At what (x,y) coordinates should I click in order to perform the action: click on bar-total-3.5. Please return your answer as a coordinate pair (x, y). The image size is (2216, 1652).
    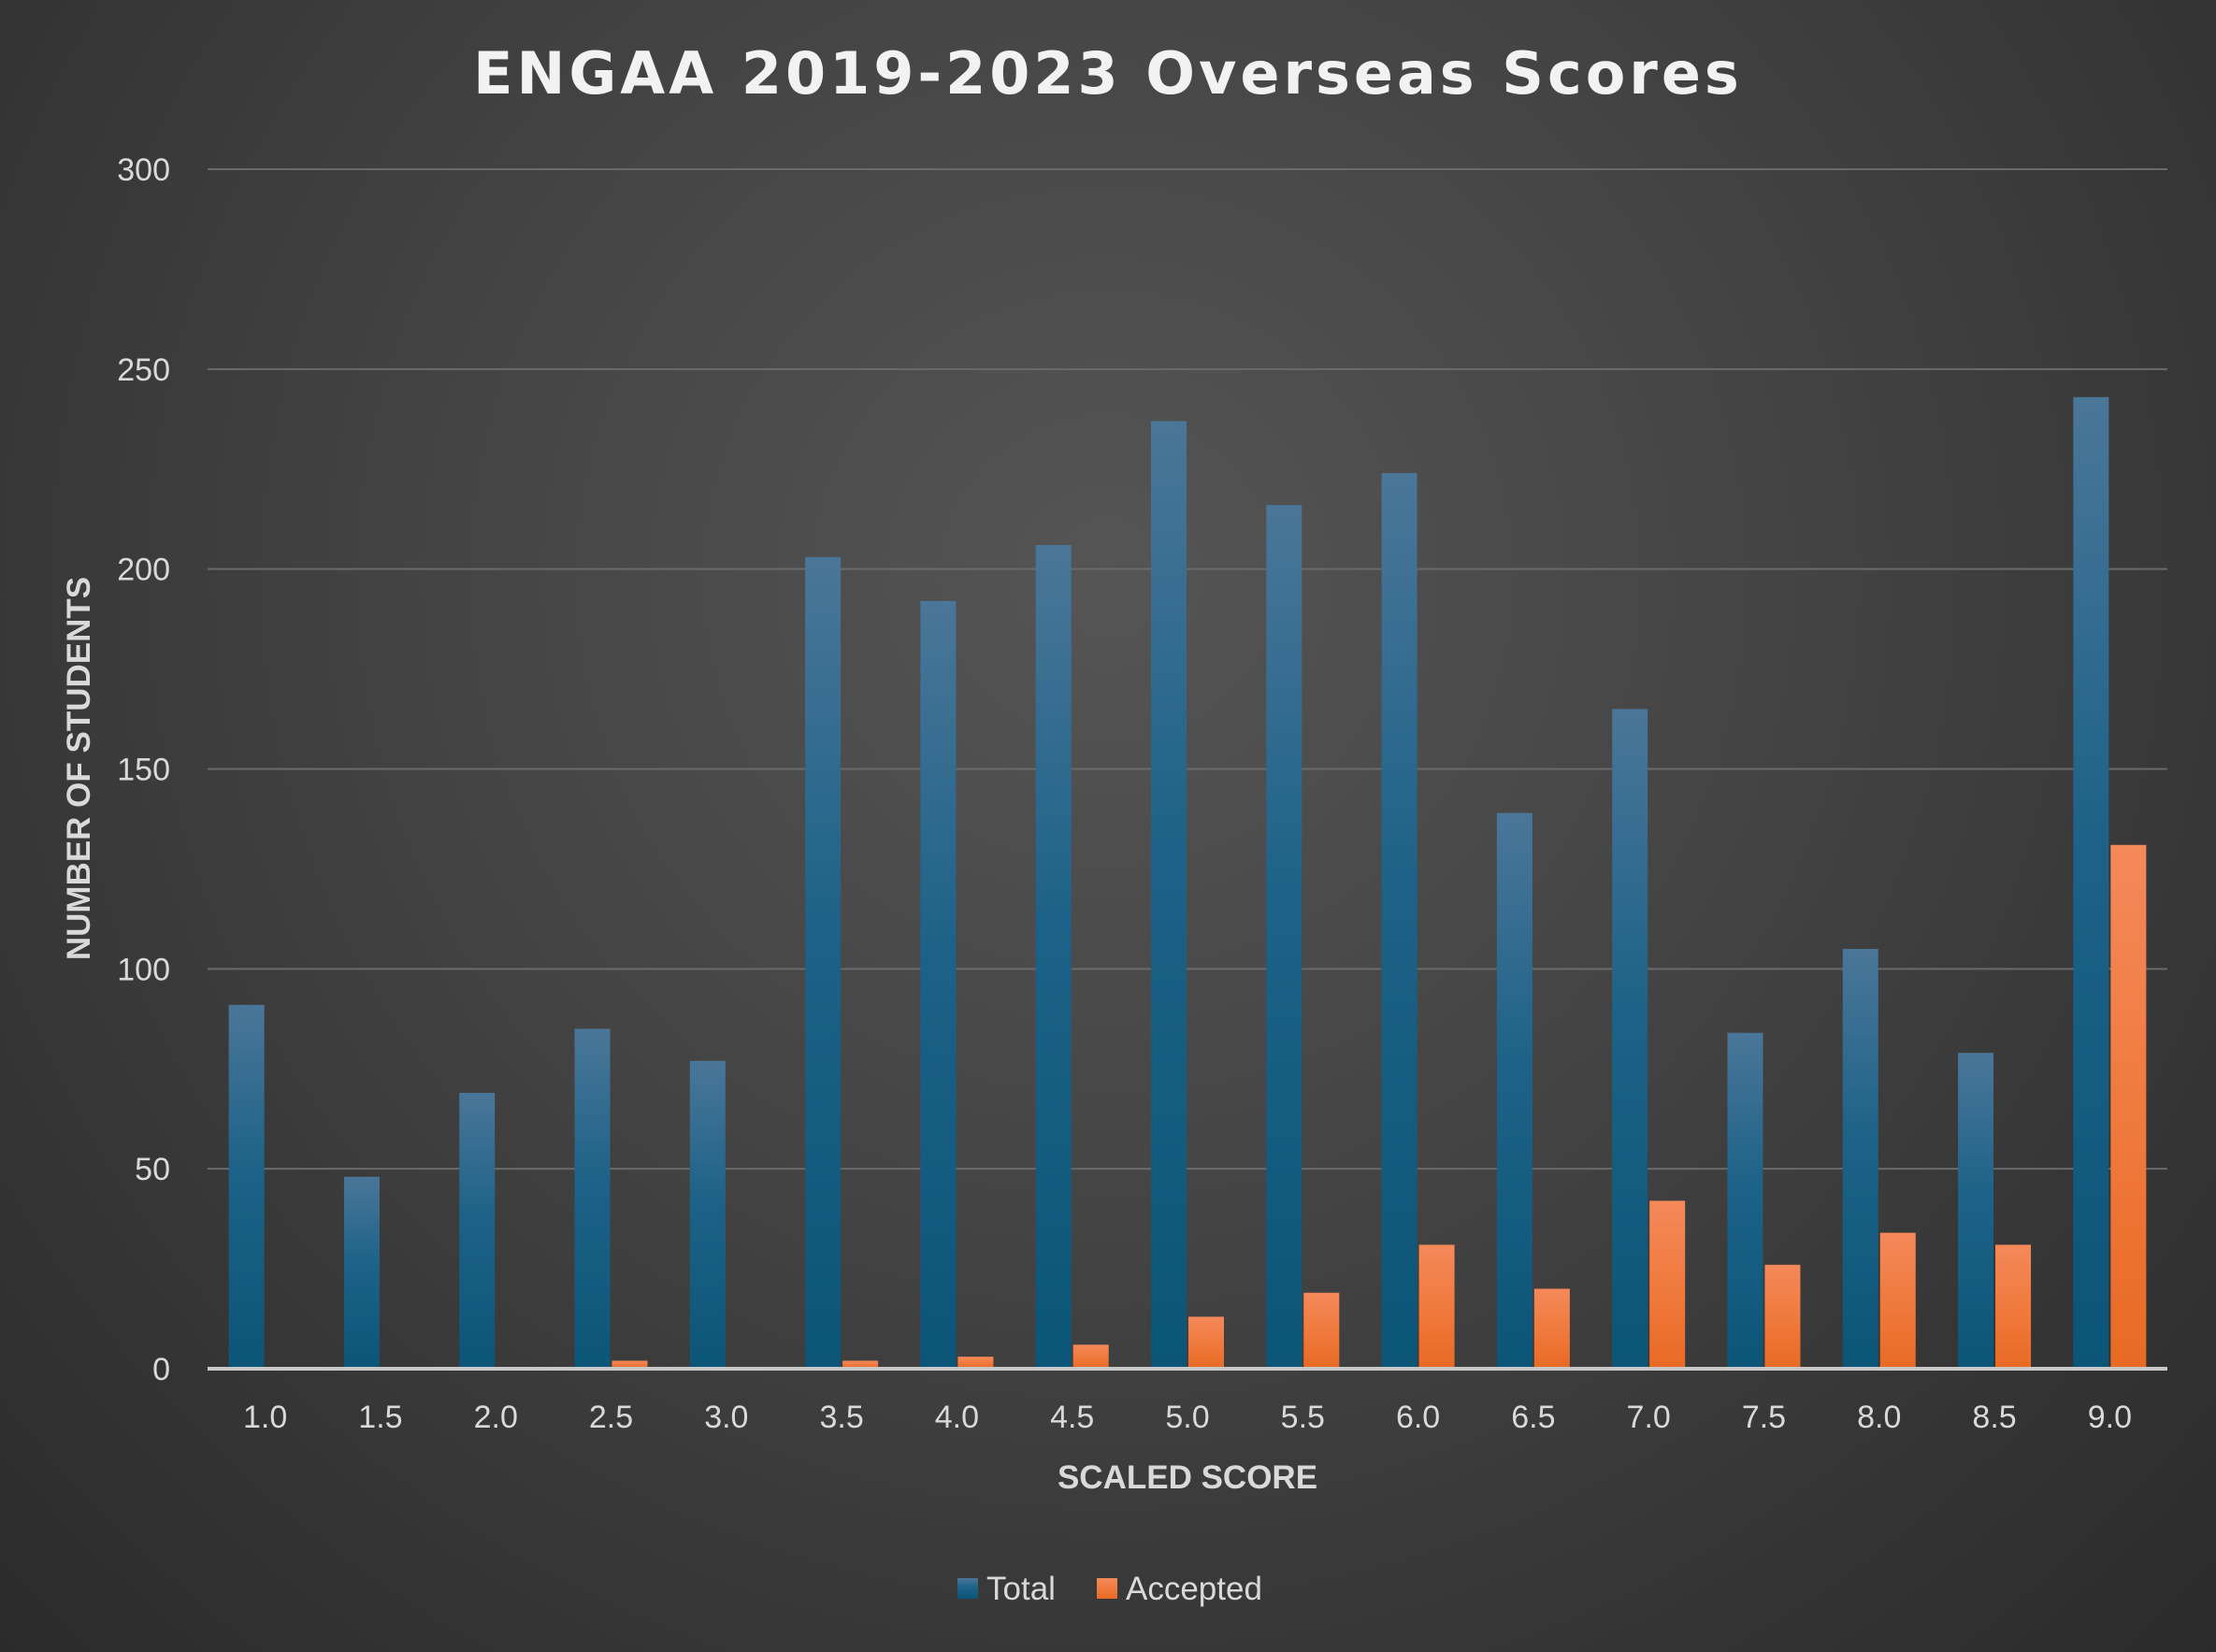
    Looking at the image, I should click on (823, 963).